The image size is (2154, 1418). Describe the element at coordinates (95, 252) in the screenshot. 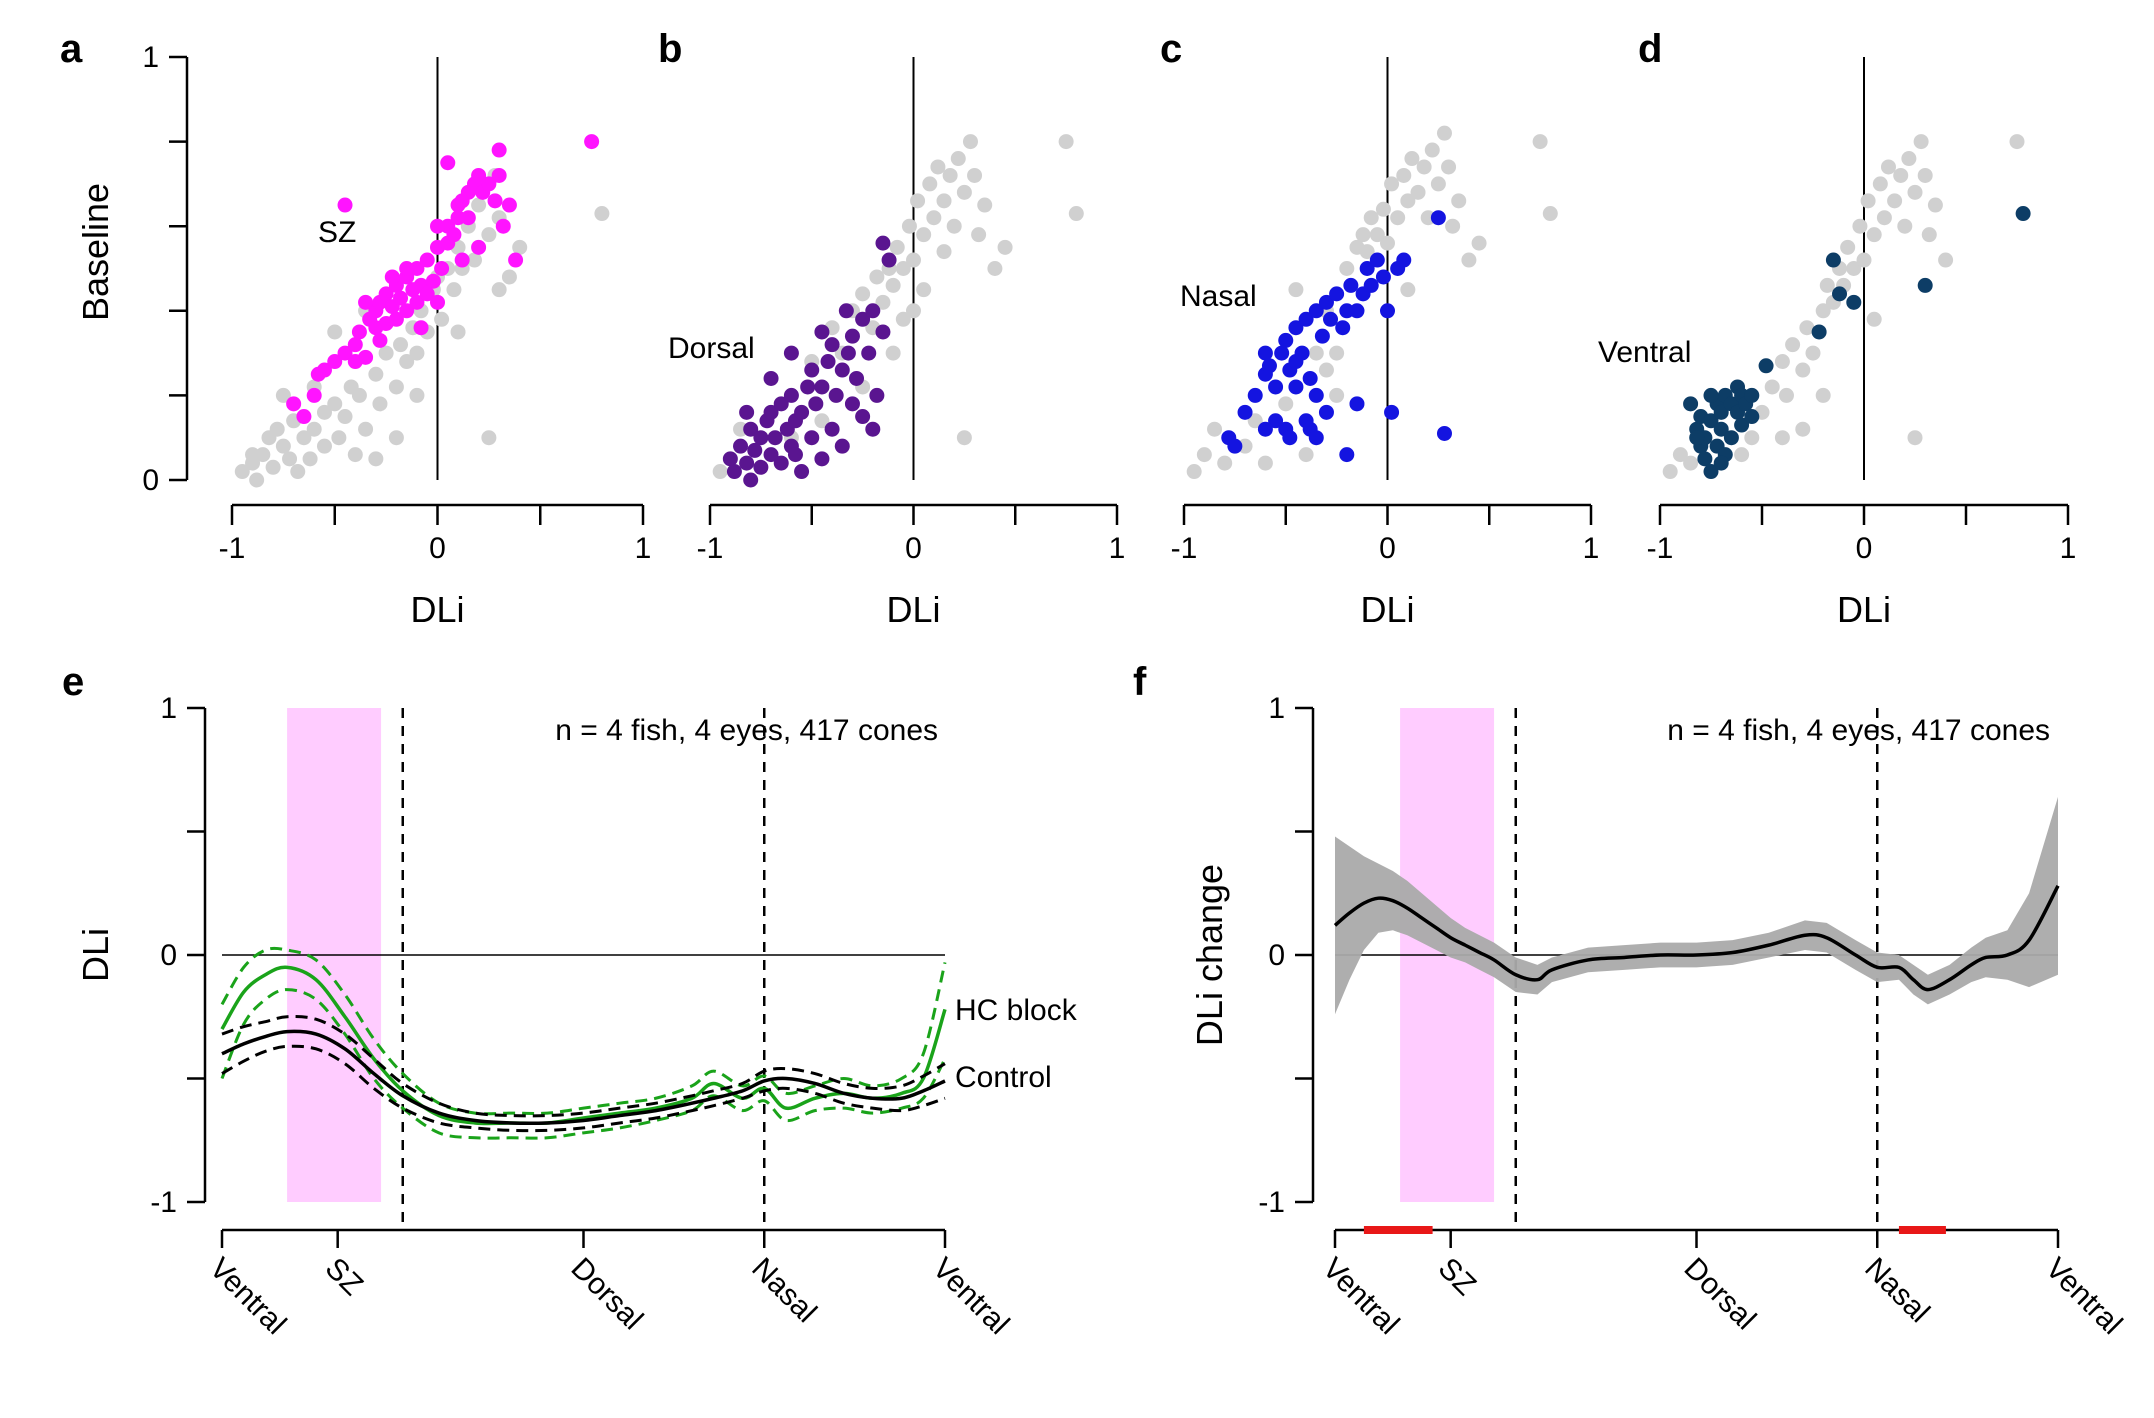

I see `y-axis-label: Baseline` at that location.